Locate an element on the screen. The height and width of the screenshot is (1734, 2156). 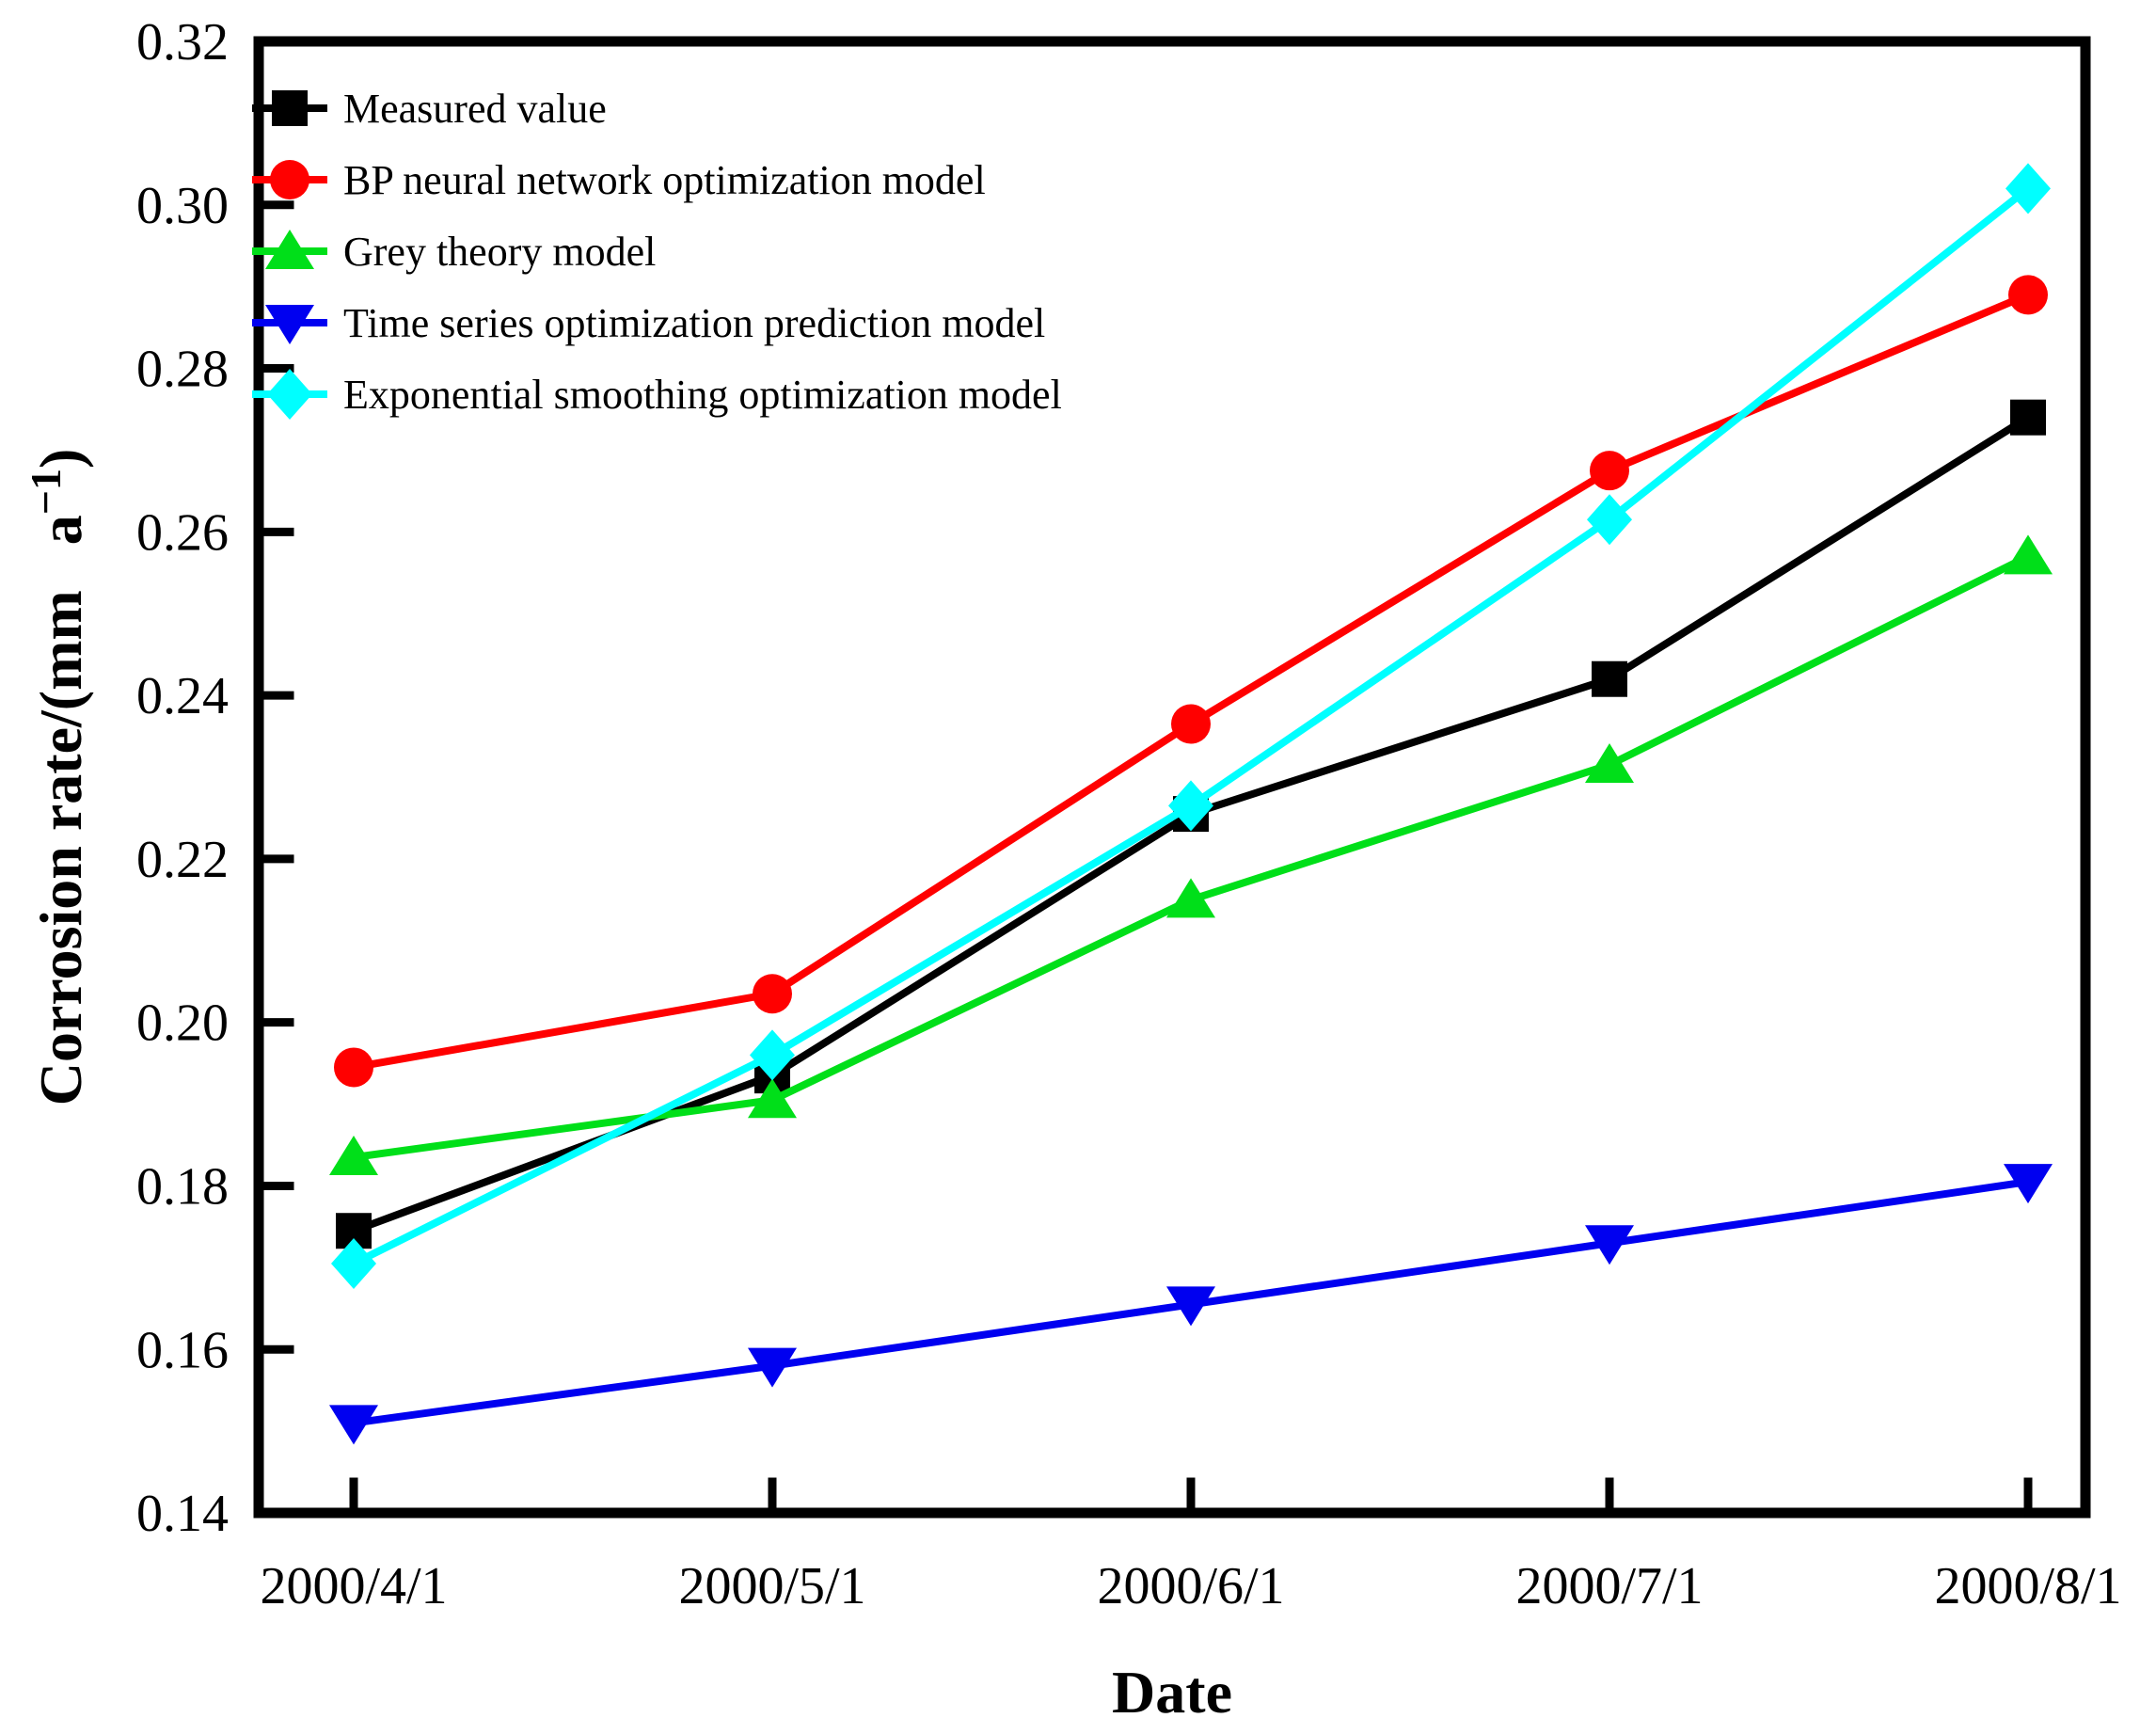
legend-label: BP neural network optimization model is located at coordinates (664, 180).